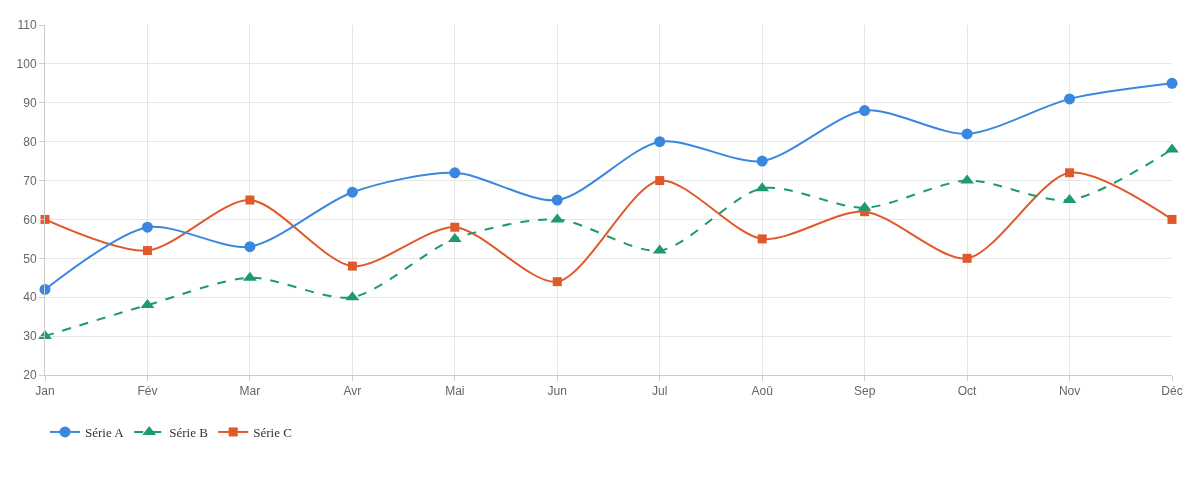 The width and height of the screenshot is (1200, 498). Describe the element at coordinates (27, 25) in the screenshot. I see `y-tick-label: 110` at that location.